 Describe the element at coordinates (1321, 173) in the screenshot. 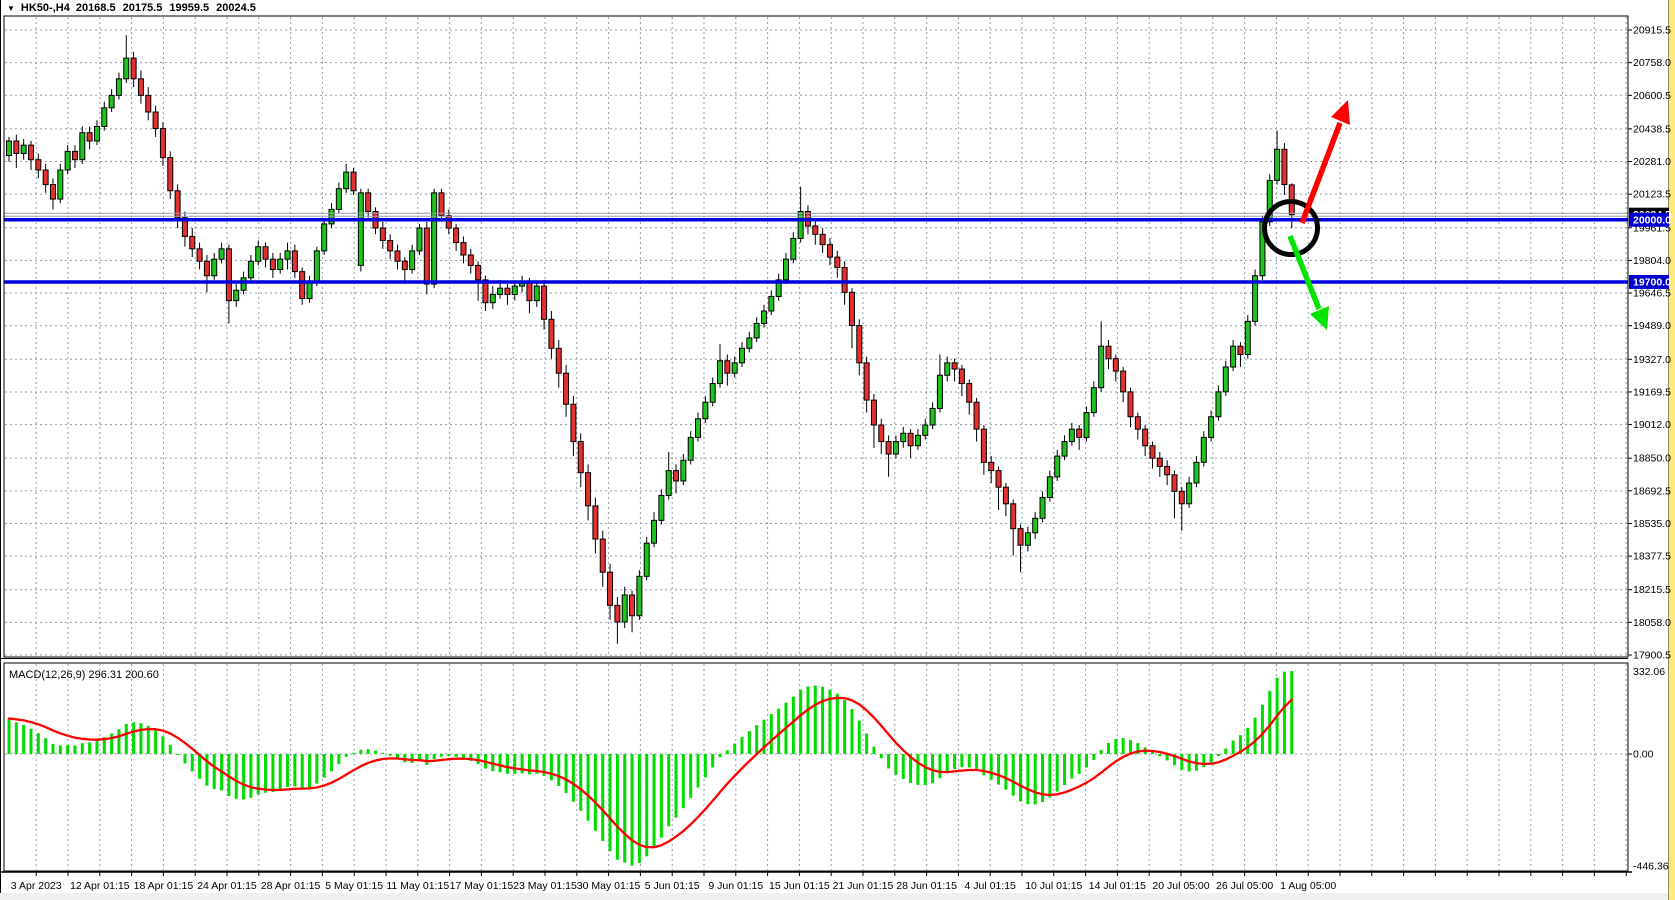

I see `up-arrow-annotation` at that location.